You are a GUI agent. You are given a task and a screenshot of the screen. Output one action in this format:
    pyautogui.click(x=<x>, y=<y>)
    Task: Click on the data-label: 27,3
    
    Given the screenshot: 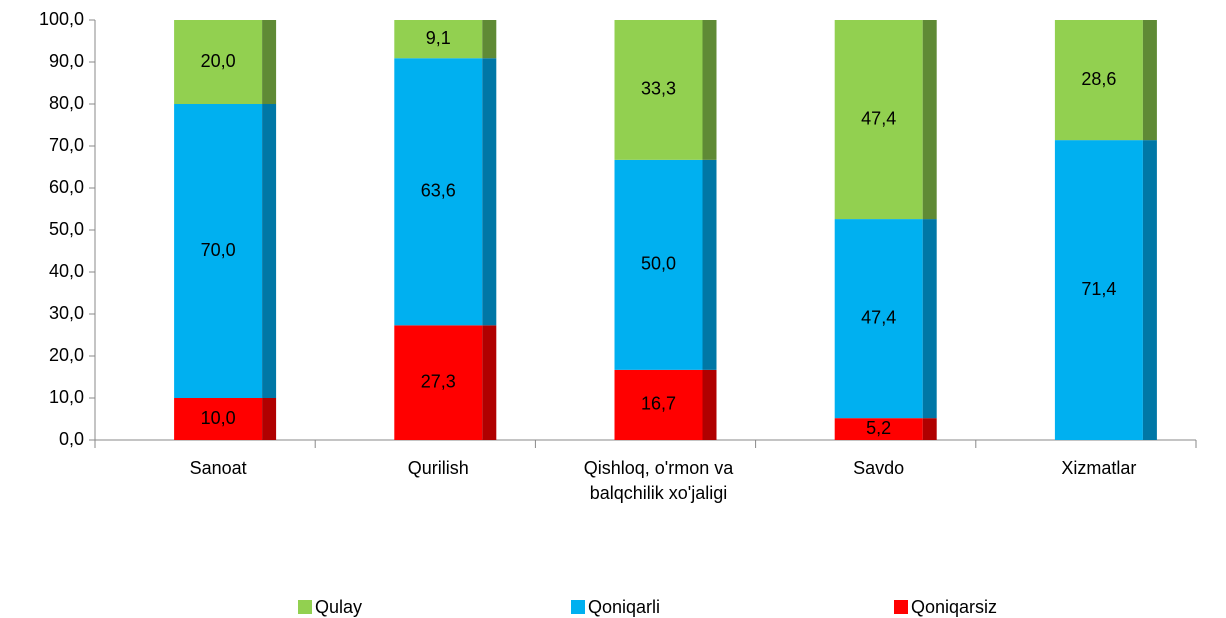 What is the action you would take?
    pyautogui.click(x=438, y=381)
    